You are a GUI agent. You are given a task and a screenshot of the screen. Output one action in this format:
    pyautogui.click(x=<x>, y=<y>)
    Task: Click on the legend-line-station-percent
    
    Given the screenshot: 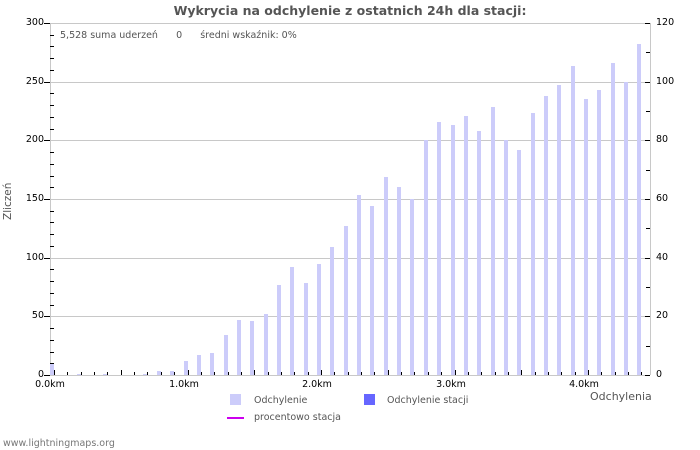 What is the action you would take?
    pyautogui.click(x=235, y=418)
    